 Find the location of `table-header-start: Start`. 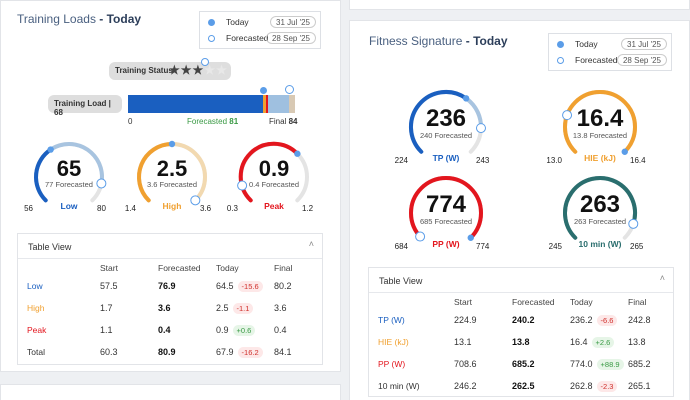

table-header-start: Start is located at coordinates (463, 302).